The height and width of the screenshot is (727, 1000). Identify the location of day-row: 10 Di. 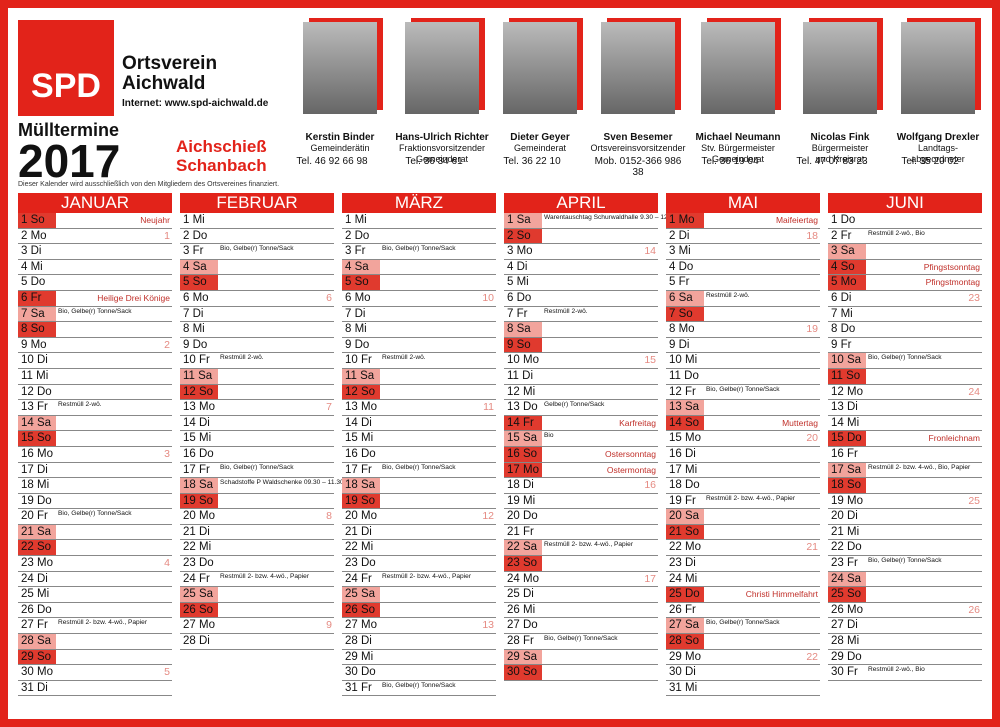
(95, 361).